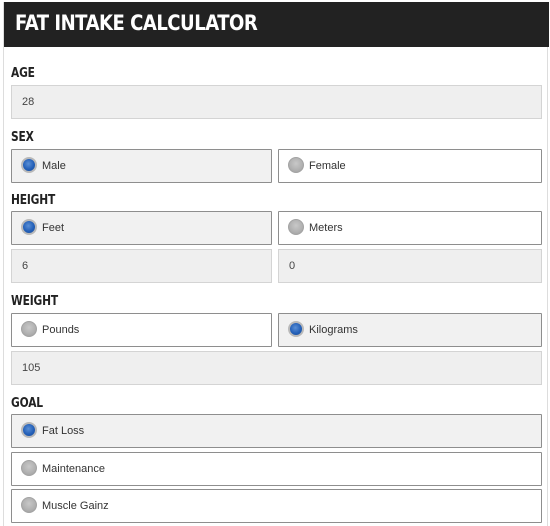  I want to click on goal-option-fat-loss: Fat Loss, so click(276, 431).